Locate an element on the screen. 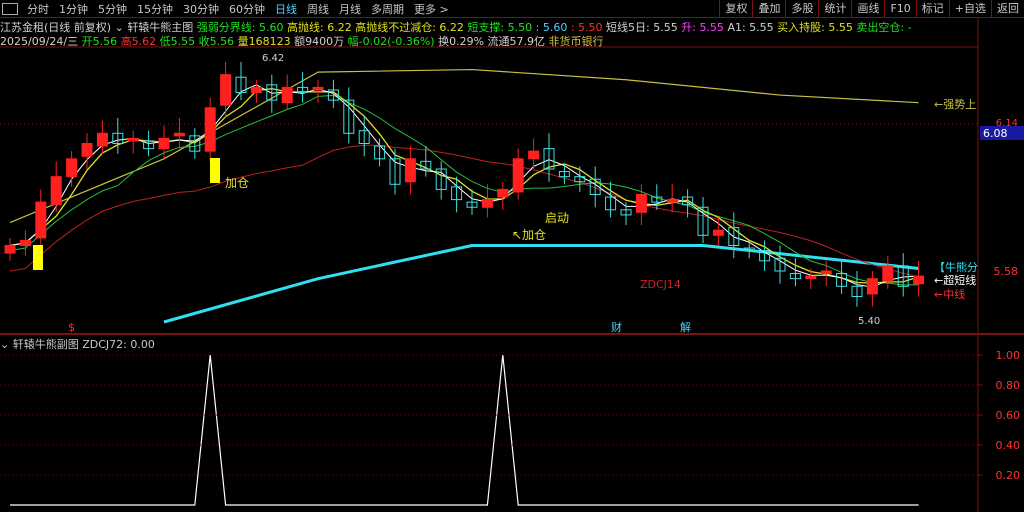 This screenshot has width=1024, height=512. indicator-field: 强弱分界线: 5.60 is located at coordinates (240, 27).